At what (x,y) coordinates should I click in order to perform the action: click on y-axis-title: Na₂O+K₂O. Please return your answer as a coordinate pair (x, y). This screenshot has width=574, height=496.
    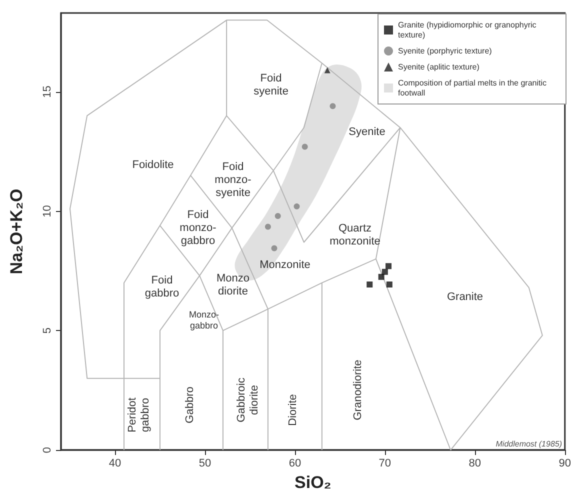
    Looking at the image, I should click on (16, 231).